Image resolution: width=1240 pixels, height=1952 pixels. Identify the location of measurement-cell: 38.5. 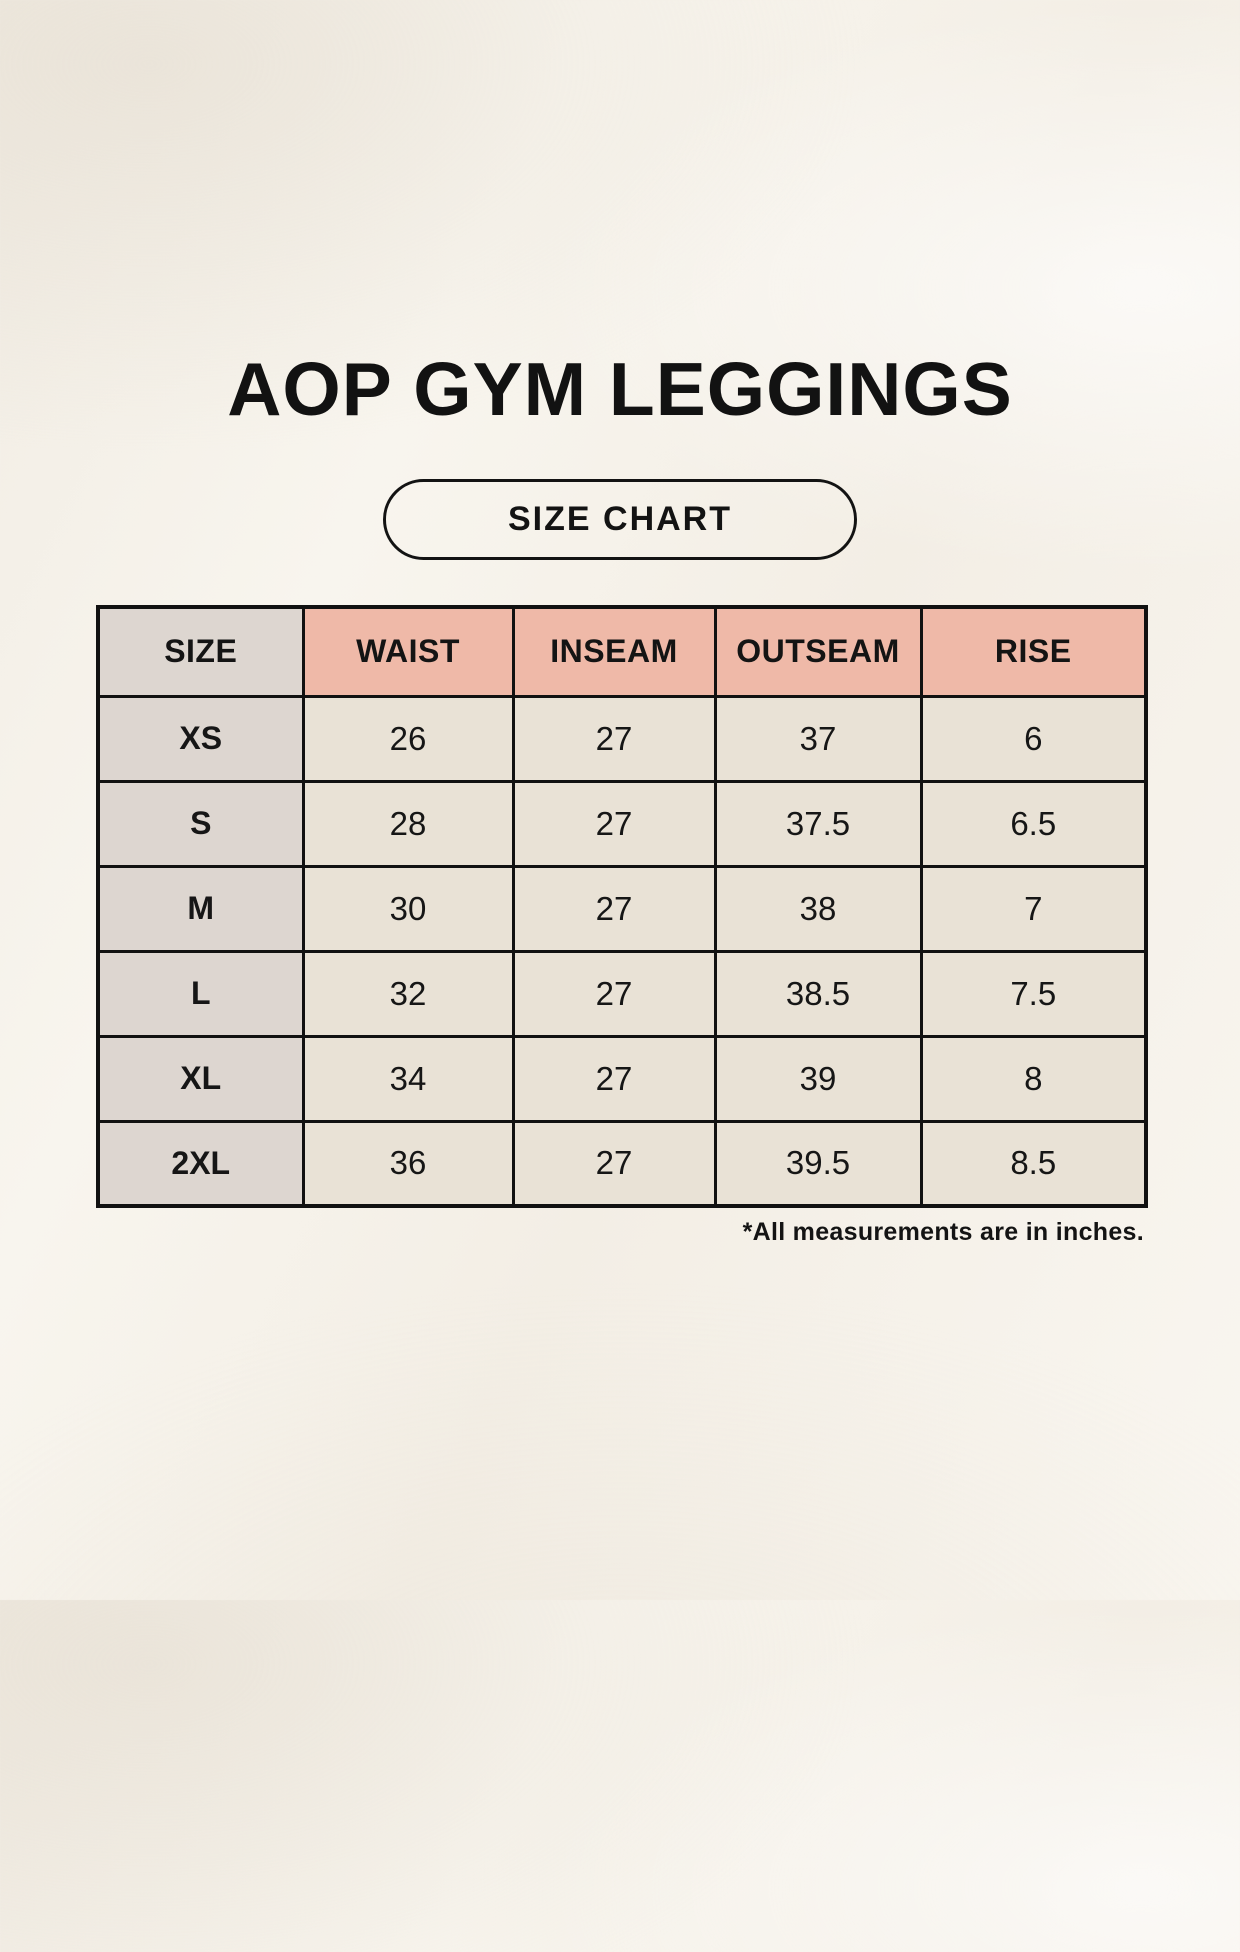
(818, 993).